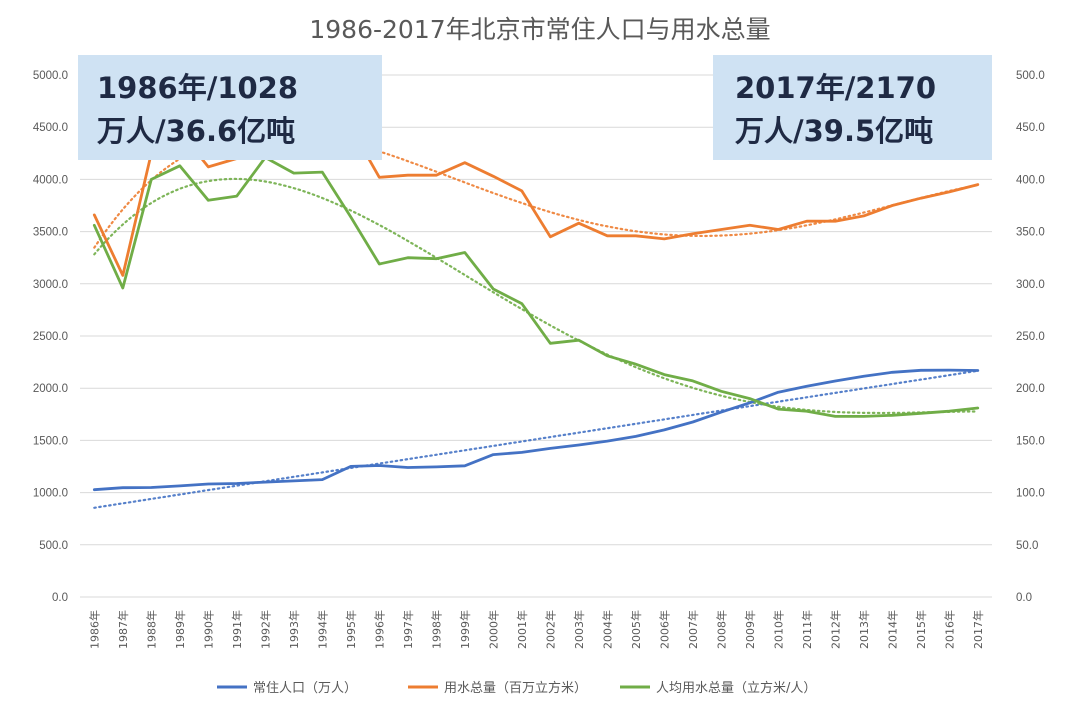 The height and width of the screenshot is (717, 1080). What do you see at coordinates (949, 629) in the screenshot?
I see `x-tick-label: 2016年` at bounding box center [949, 629].